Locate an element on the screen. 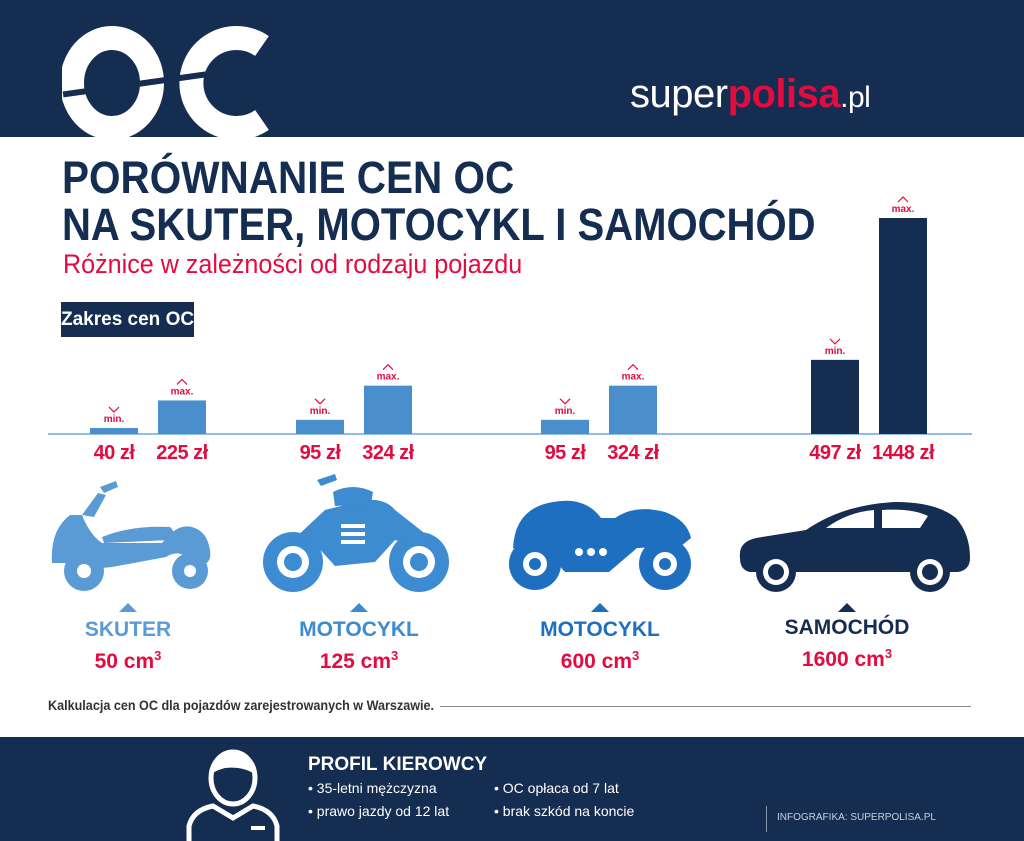 The width and height of the screenshot is (1024, 841). chart-value-label: 40 zł is located at coordinates (115, 453).